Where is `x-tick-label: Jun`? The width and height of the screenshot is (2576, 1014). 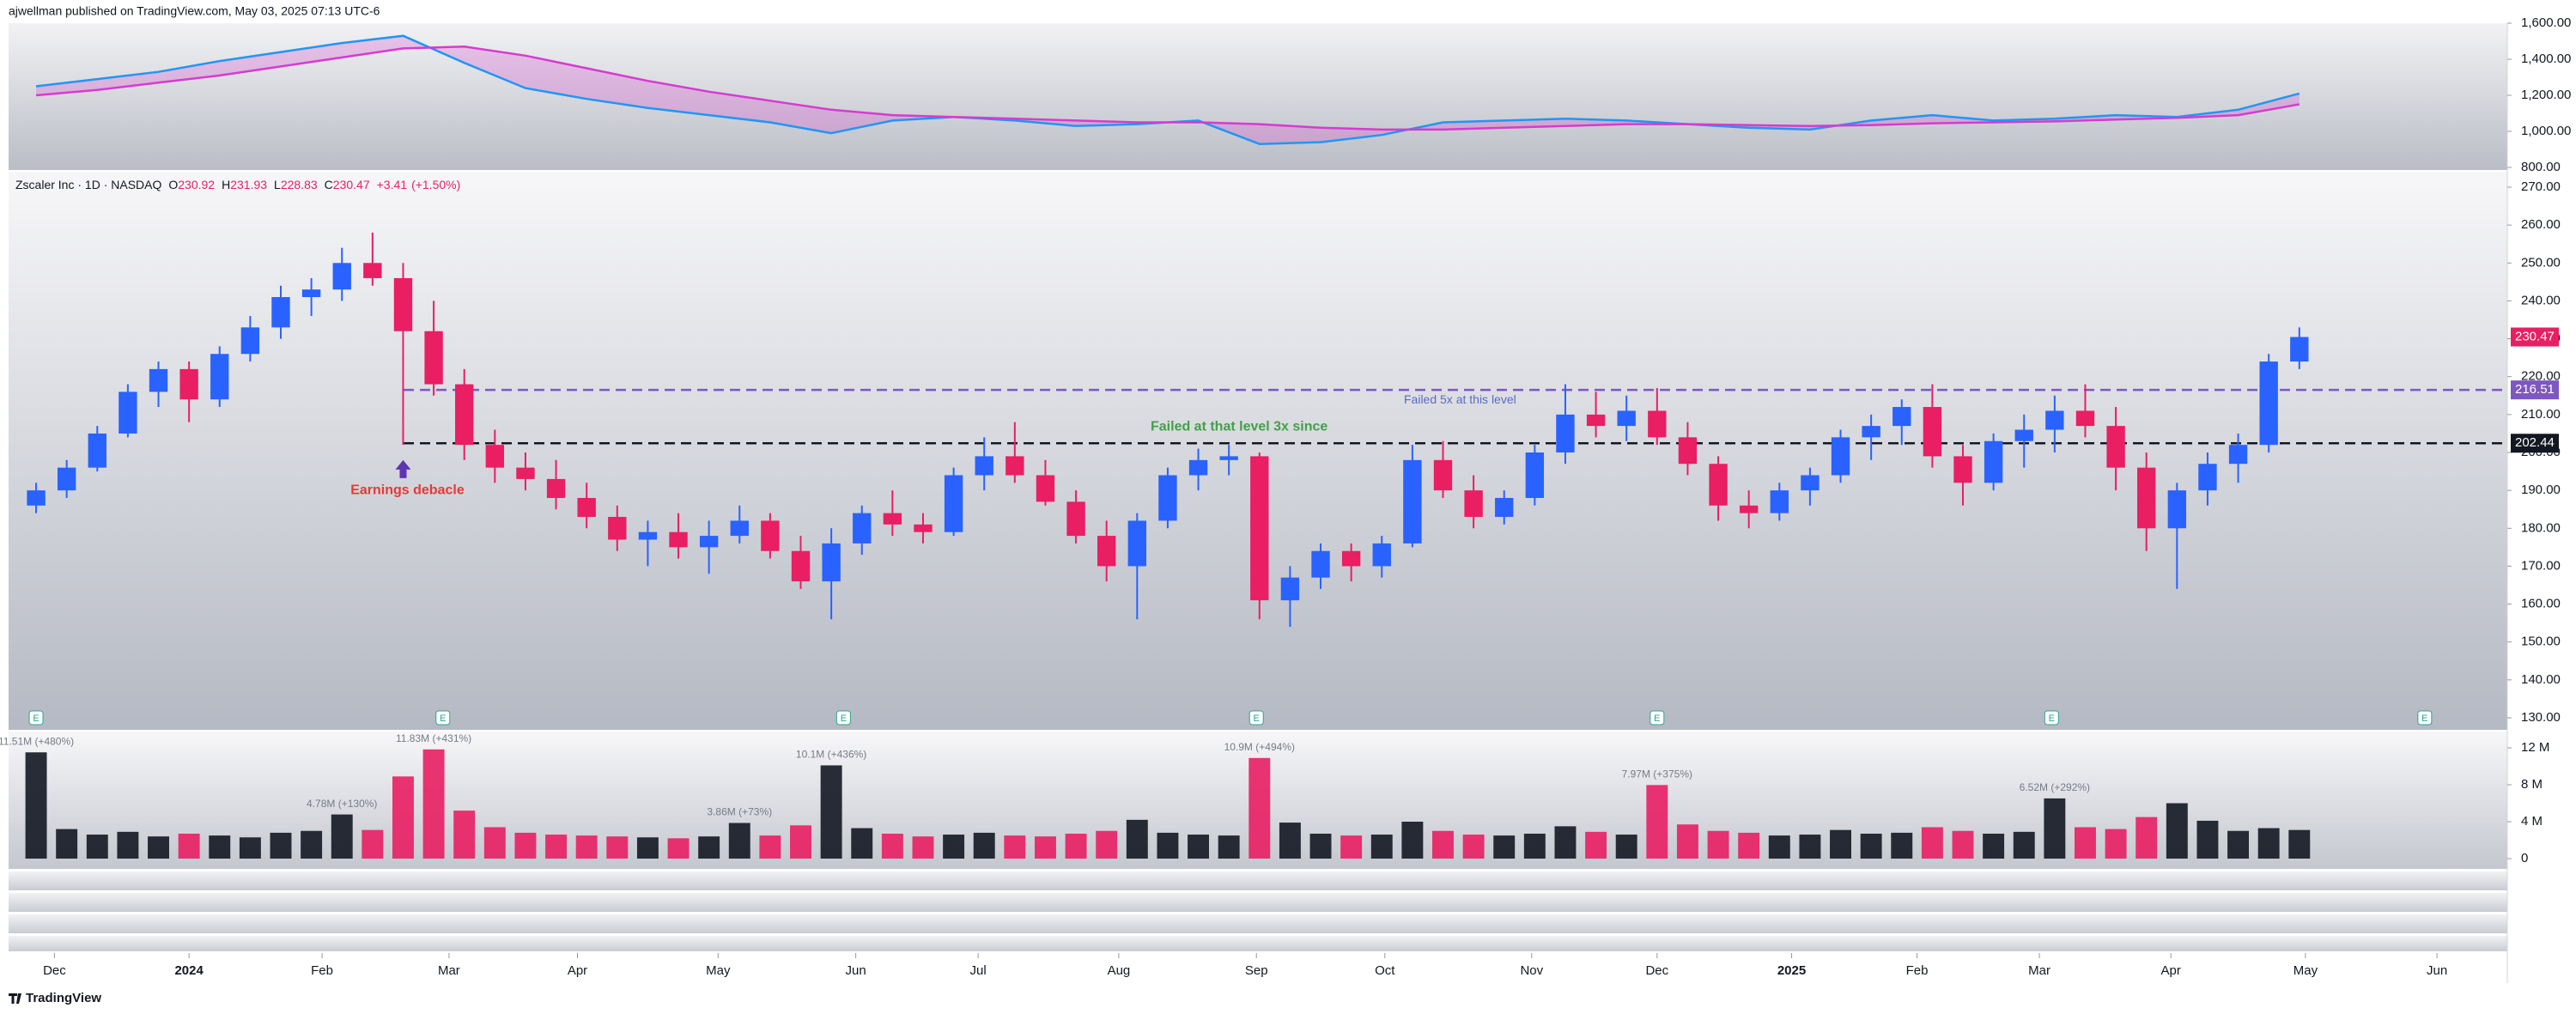
x-tick-label: Jun is located at coordinates (856, 971).